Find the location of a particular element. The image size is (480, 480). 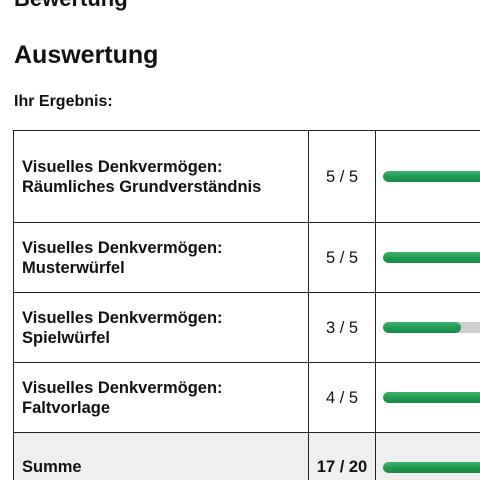

total-label: Summe is located at coordinates (161, 456).